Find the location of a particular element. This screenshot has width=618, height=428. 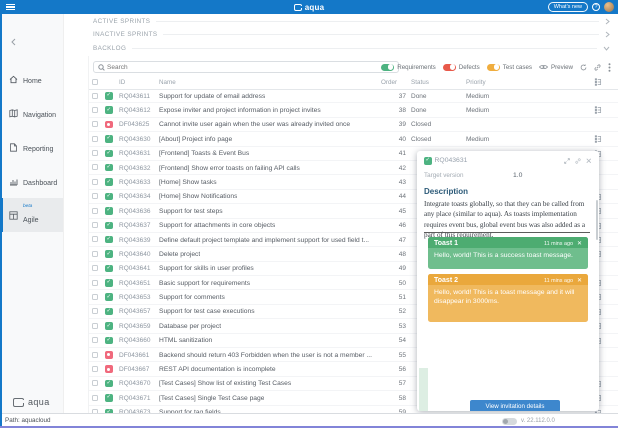

row-order: 55 is located at coordinates (402, 355).